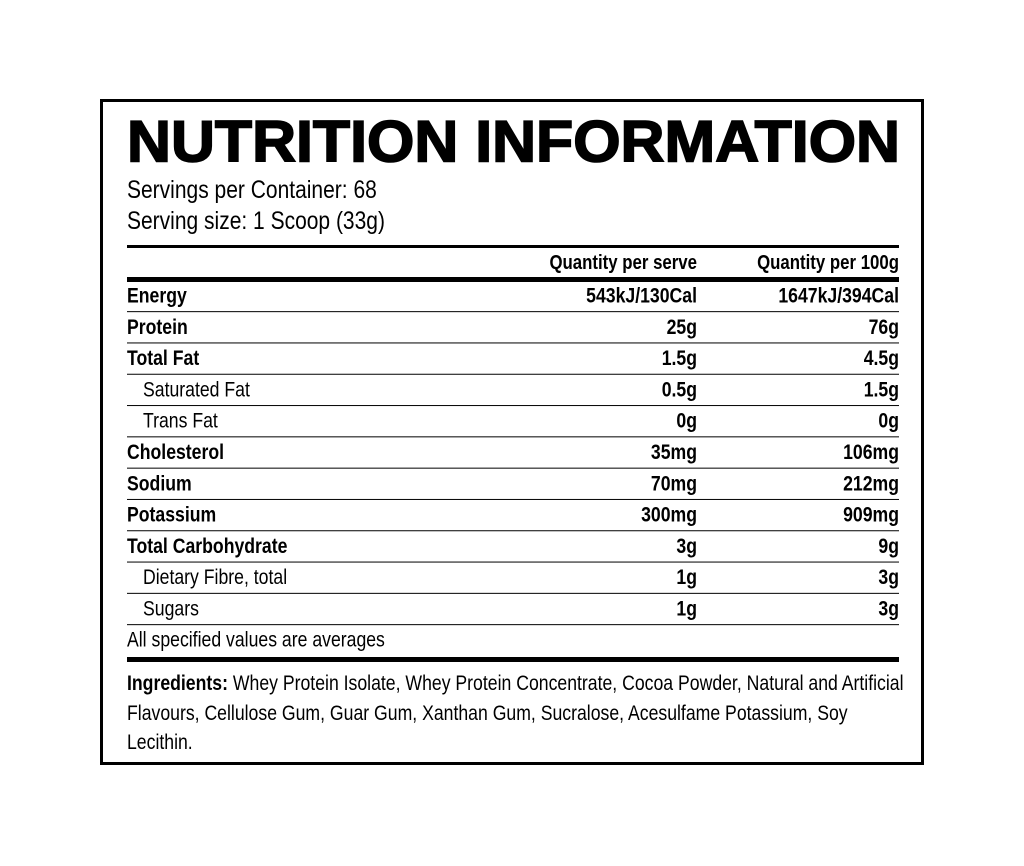 The width and height of the screenshot is (1024, 866). Describe the element at coordinates (171, 515) in the screenshot. I see `nutrient-name: Potassium` at that location.